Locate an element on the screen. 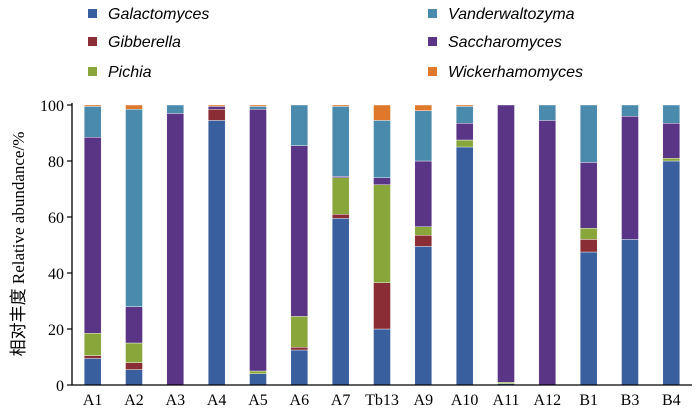 This screenshot has height=412, width=700. legend-label-gibberella: Gibberella is located at coordinates (144, 42).